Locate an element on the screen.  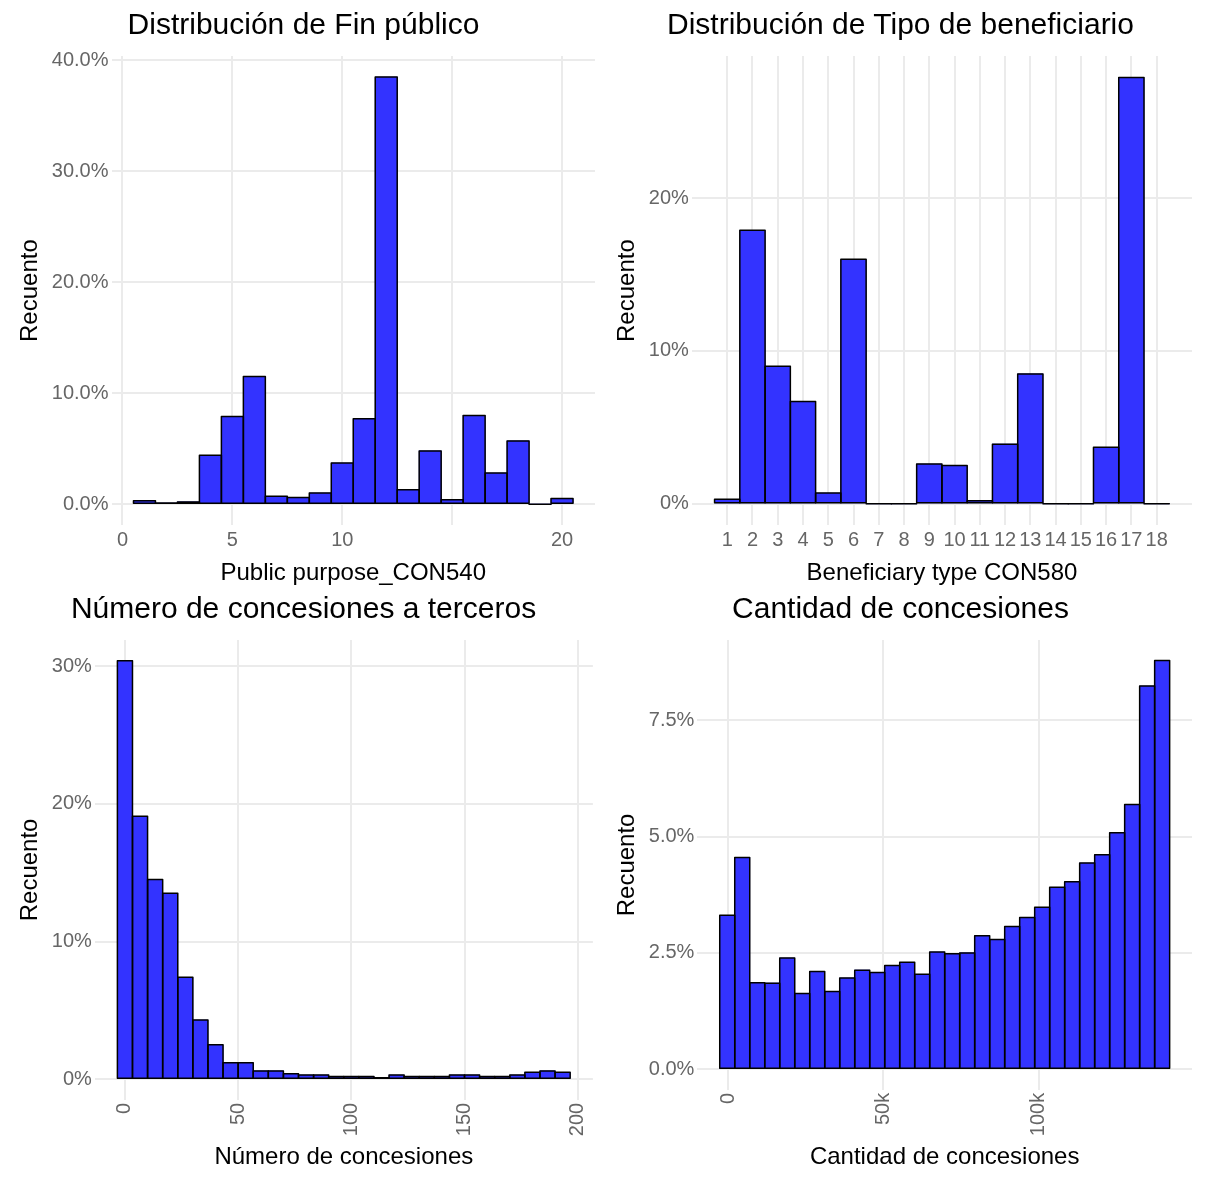
x-axis-title: Public purpose_CON540 is located at coordinates (353, 572).